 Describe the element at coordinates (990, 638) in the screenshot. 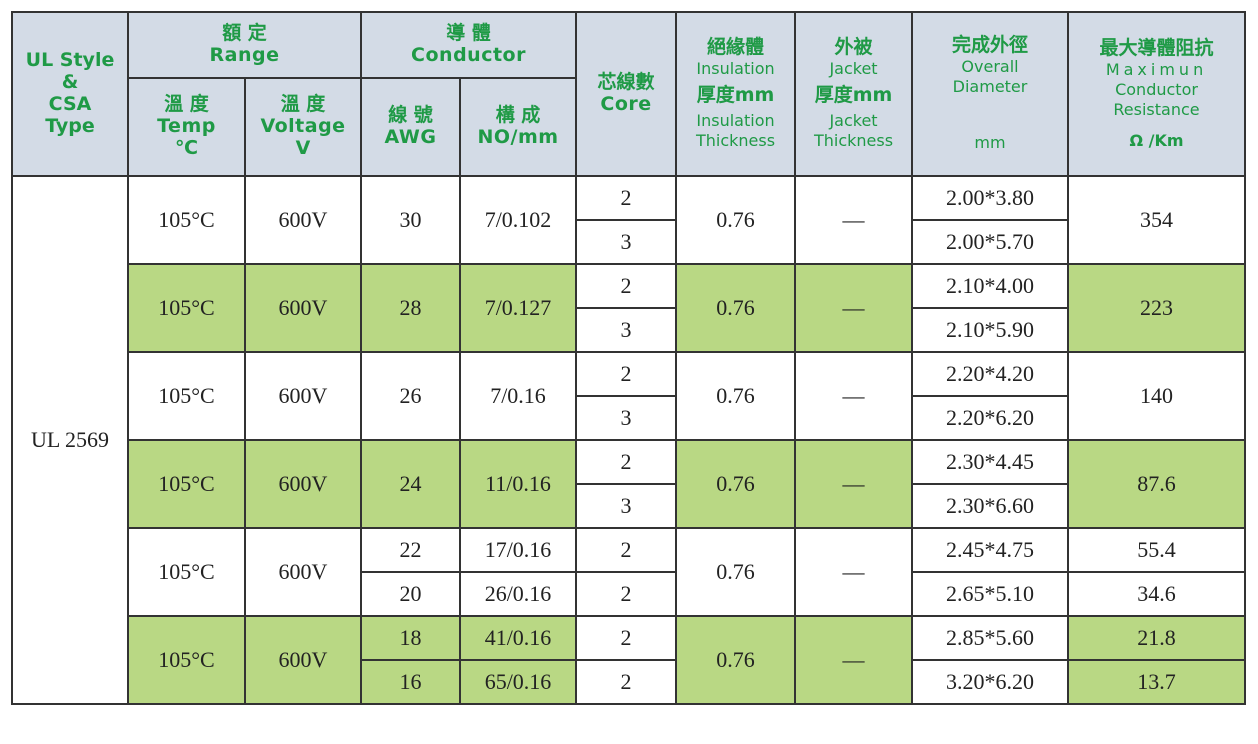

I see `diameter-cell: 2.85*5.60` at that location.